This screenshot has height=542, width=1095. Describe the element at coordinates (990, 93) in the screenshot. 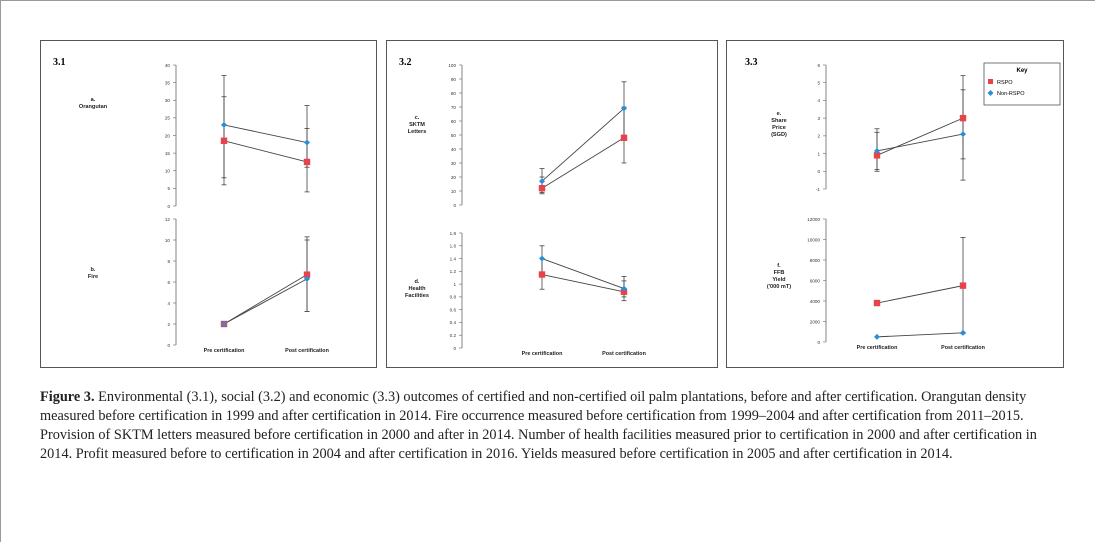

I see `legend-non-rspo-swatch` at that location.